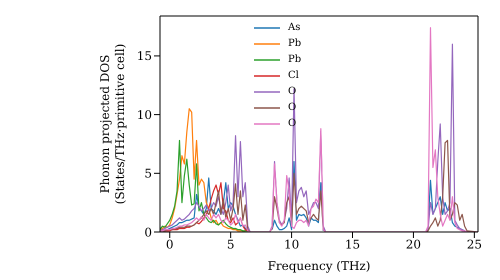 This screenshot has height=280, width=500. What do you see at coordinates (293, 76) in the screenshot?
I see `legend-label: Cl` at bounding box center [293, 76].